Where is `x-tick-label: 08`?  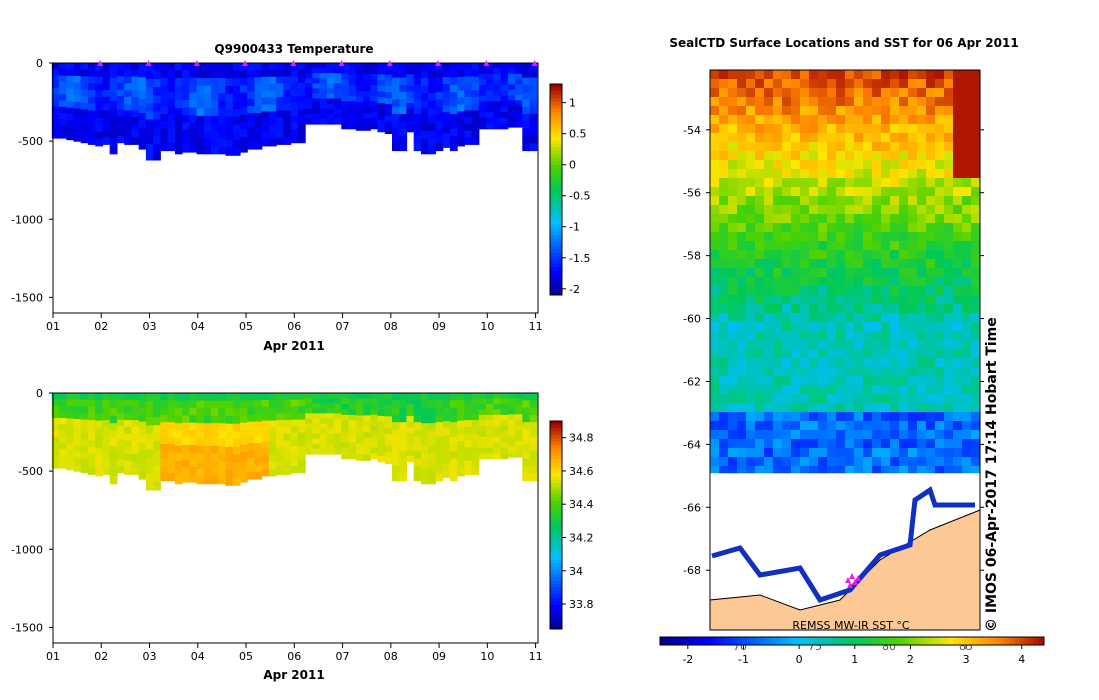
x-tick-label: 08 is located at coordinates (391, 326).